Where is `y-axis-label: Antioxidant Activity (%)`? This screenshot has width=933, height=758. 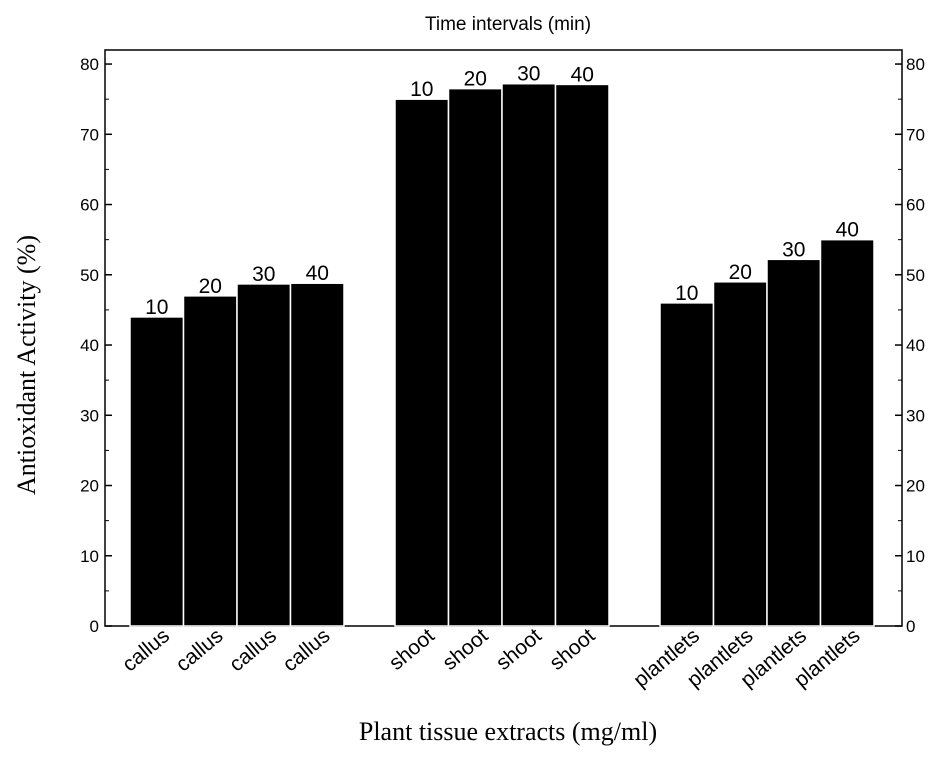
y-axis-label: Antioxidant Activity (%) is located at coordinates (26, 365).